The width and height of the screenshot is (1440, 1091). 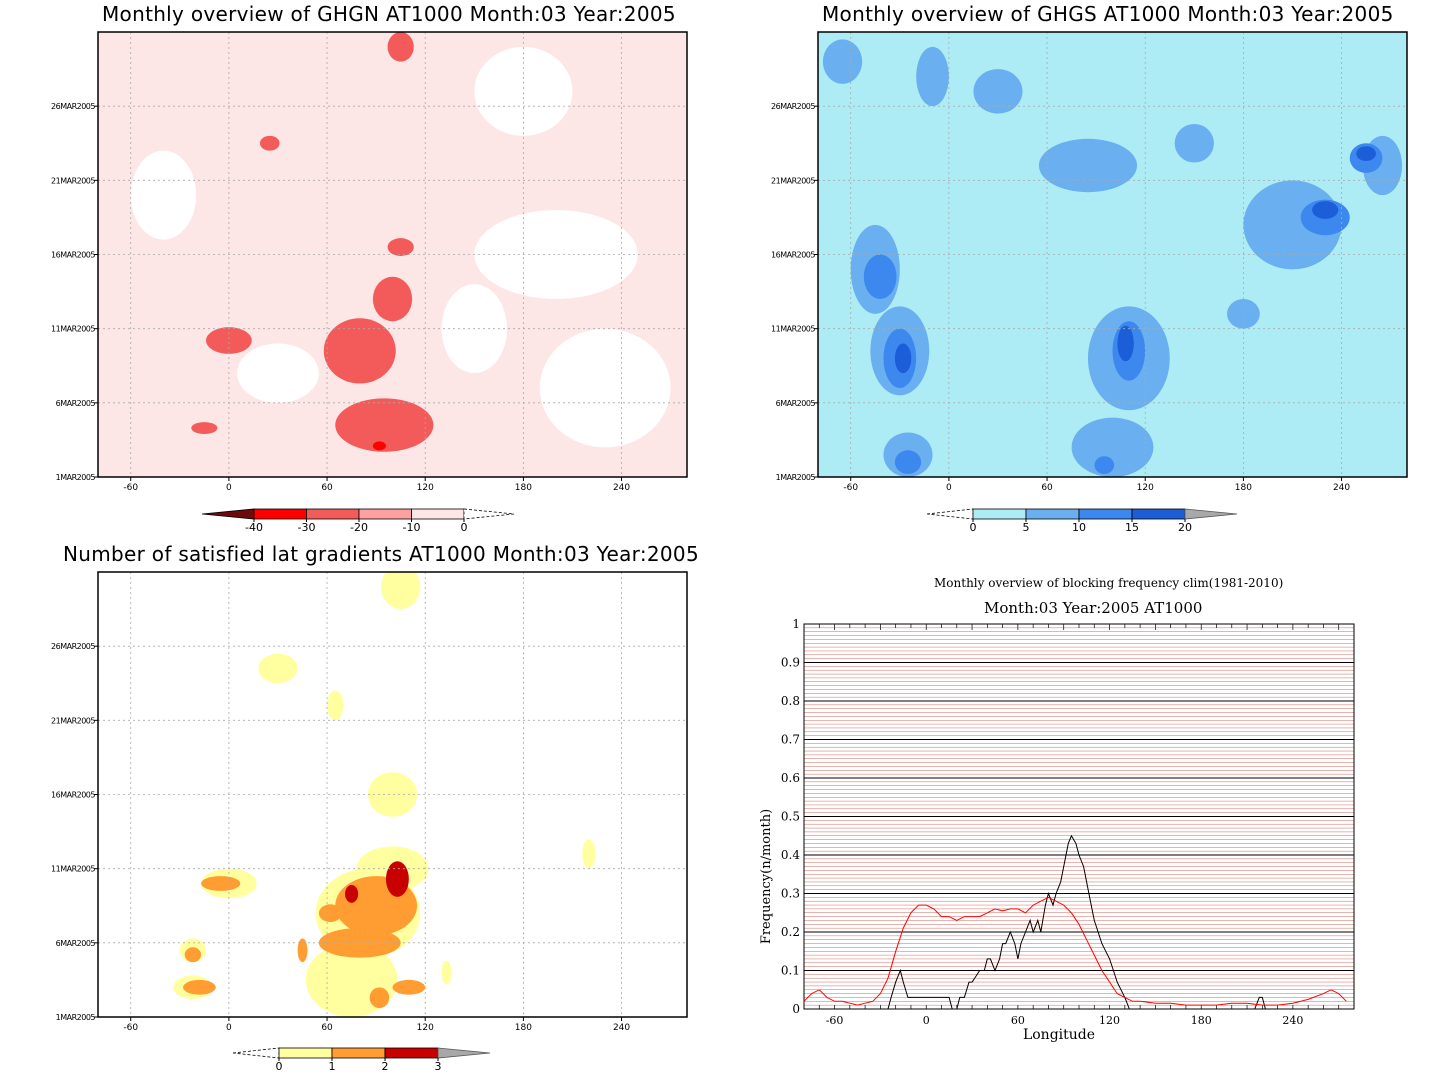 I want to click on colorbar-label: 10, so click(x=1079, y=527).